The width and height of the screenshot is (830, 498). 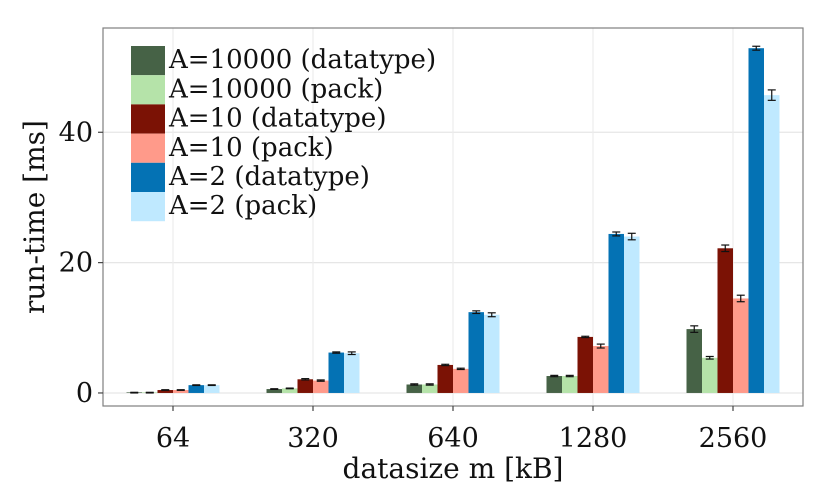 I want to click on y-axis-title: run-time [ms], so click(x=34, y=217).